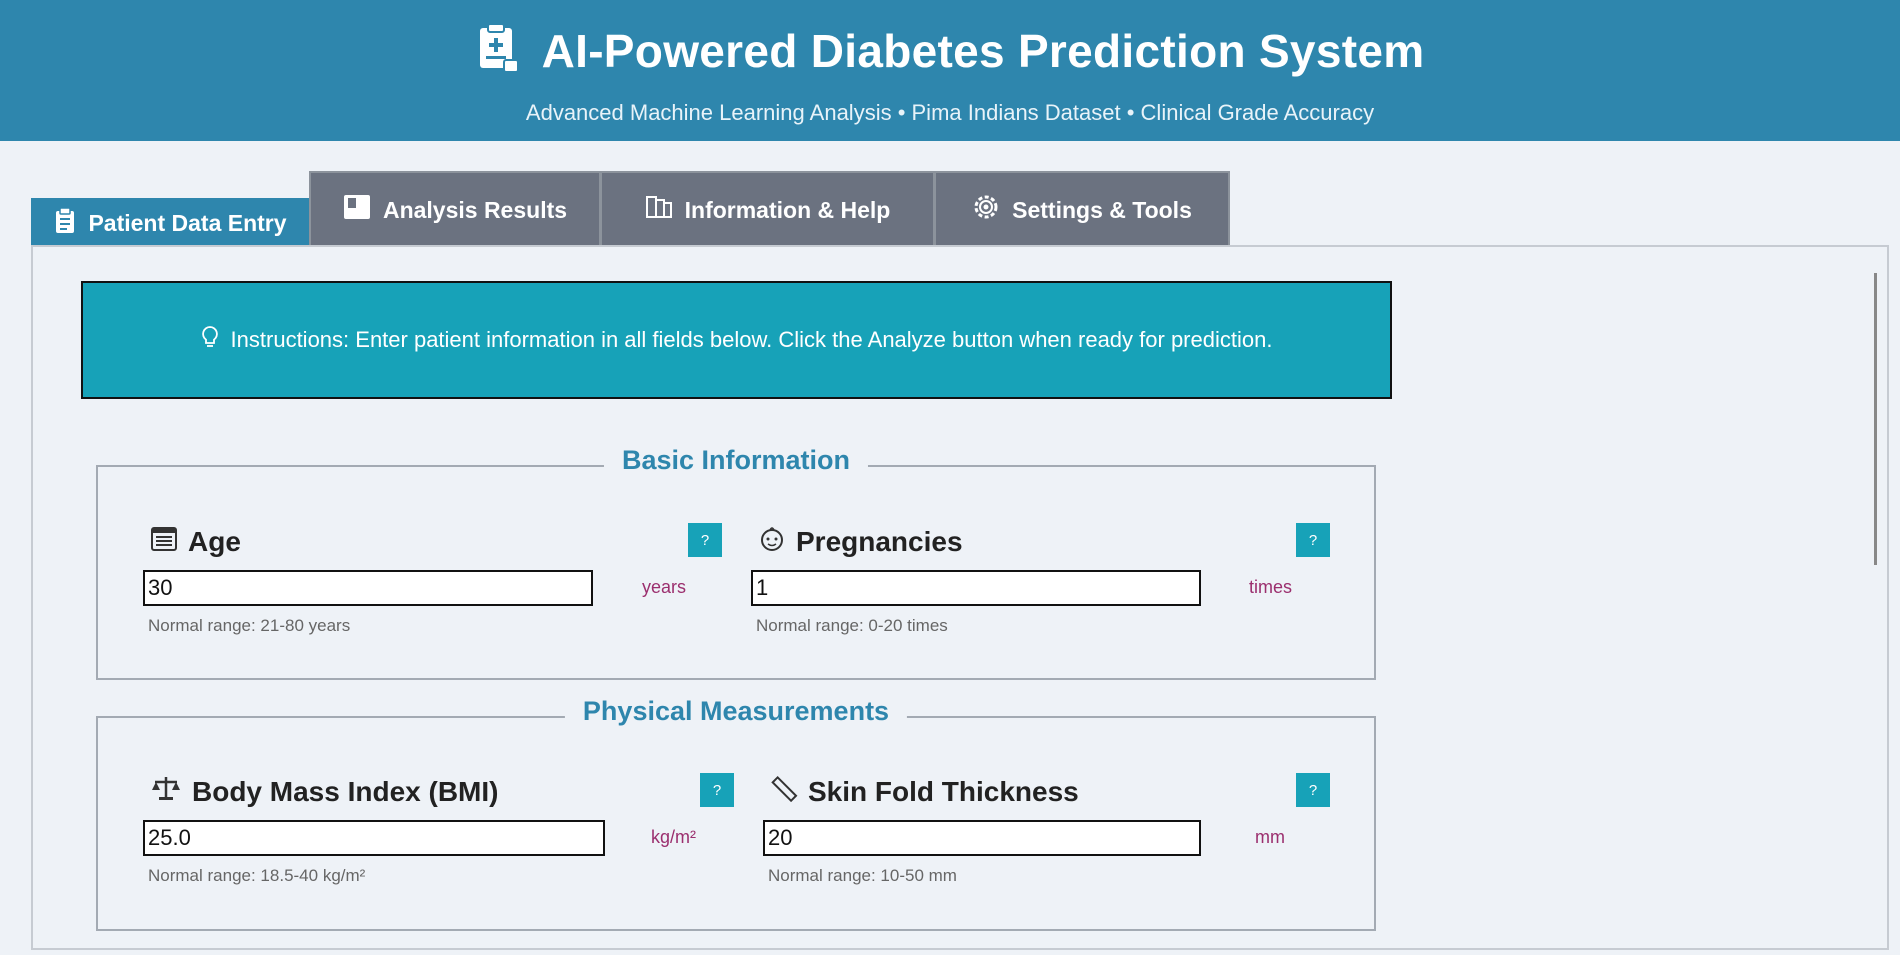 The width and height of the screenshot is (1900, 955). What do you see at coordinates (345, 791) in the screenshot?
I see `bmi-label-text: Body Mass Index (BMI)` at bounding box center [345, 791].